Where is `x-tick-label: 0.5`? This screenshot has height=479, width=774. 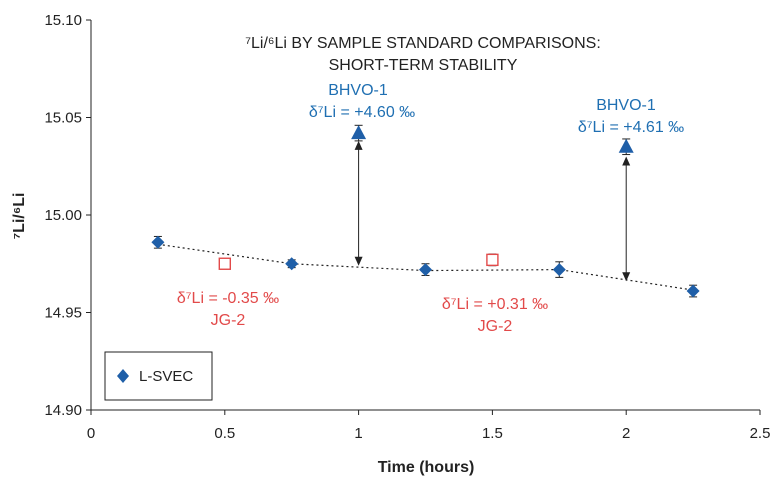 x-tick-label: 0.5 is located at coordinates (224, 433).